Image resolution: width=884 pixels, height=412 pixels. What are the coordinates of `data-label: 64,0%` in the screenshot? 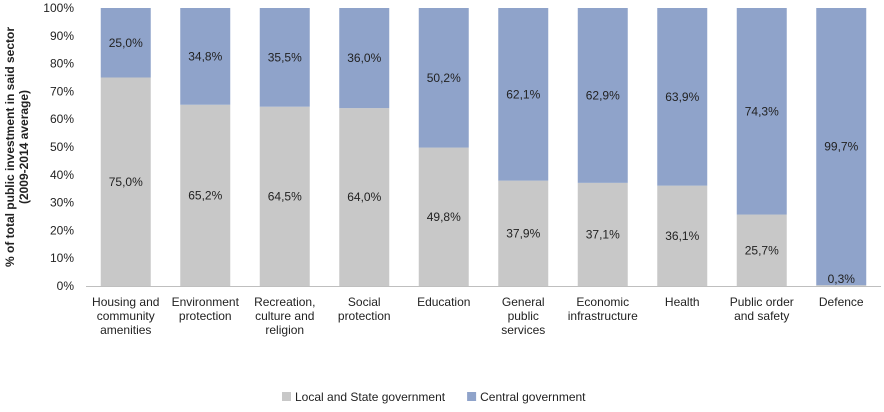 It's located at (364, 197).